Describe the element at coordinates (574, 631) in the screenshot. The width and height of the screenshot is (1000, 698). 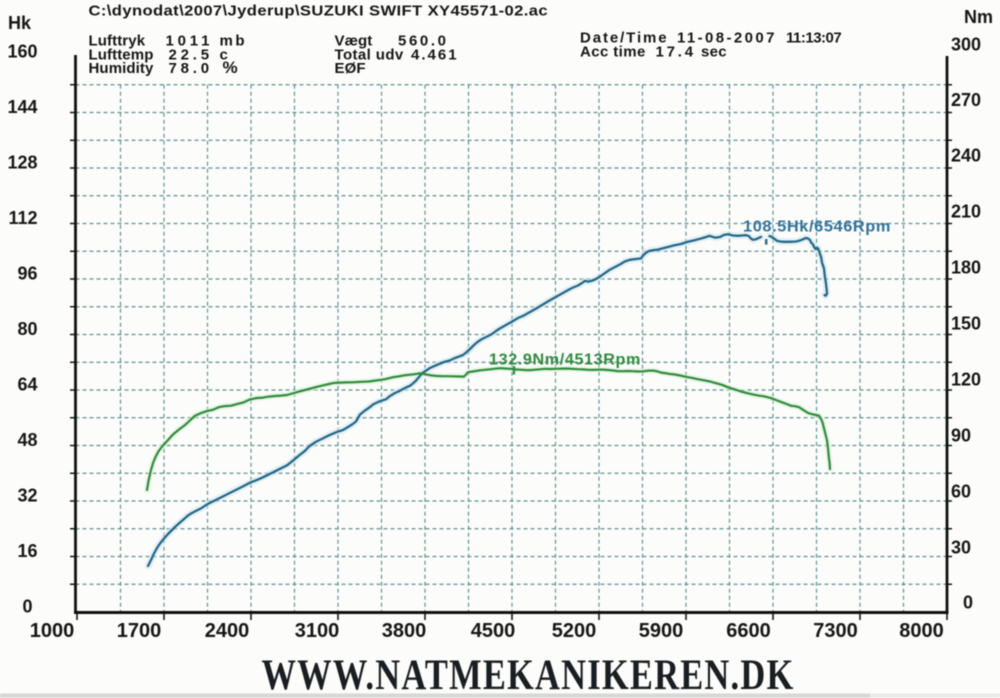
I see `svg-text: 5200` at that location.